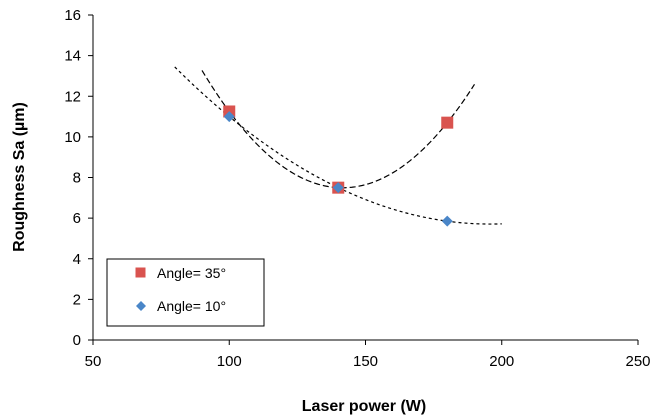 Image resolution: width=653 pixels, height=418 pixels. I want to click on x-tick-label: 150, so click(365, 361).